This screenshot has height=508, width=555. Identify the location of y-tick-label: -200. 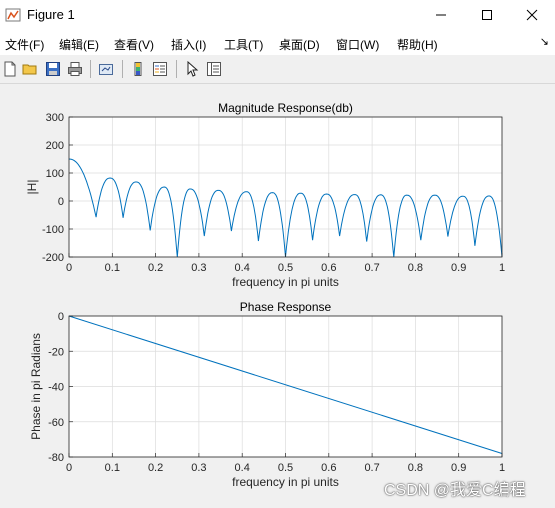
(53, 258).